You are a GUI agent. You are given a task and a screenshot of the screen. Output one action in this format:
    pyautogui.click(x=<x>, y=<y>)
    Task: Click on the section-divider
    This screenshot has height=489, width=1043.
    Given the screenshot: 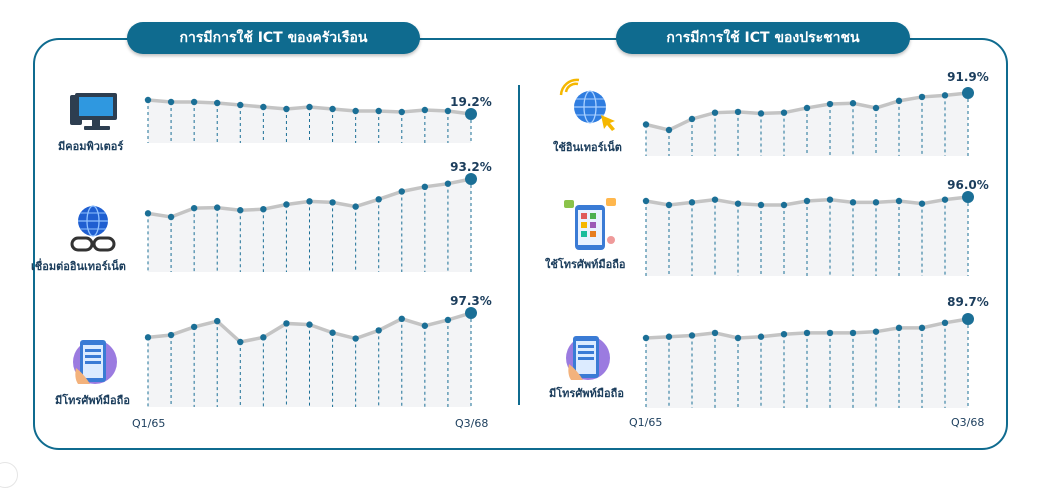 What is the action you would take?
    pyautogui.click(x=519, y=245)
    